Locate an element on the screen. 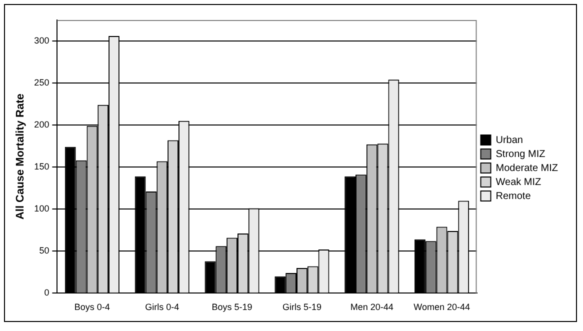 Image resolution: width=583 pixels, height=331 pixels. x-tick-label: Boys 5-19 is located at coordinates (232, 307).